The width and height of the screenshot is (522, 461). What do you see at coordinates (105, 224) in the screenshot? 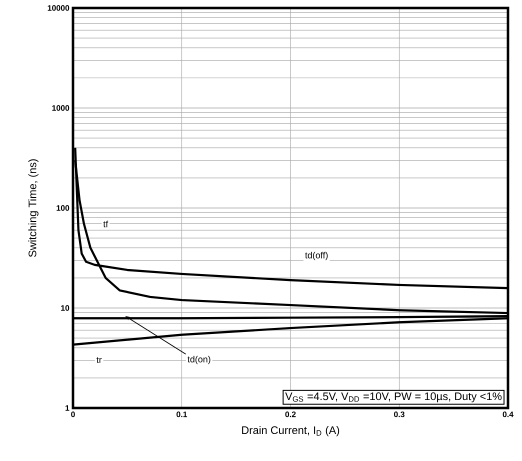
I see `series-label: tf` at bounding box center [105, 224].